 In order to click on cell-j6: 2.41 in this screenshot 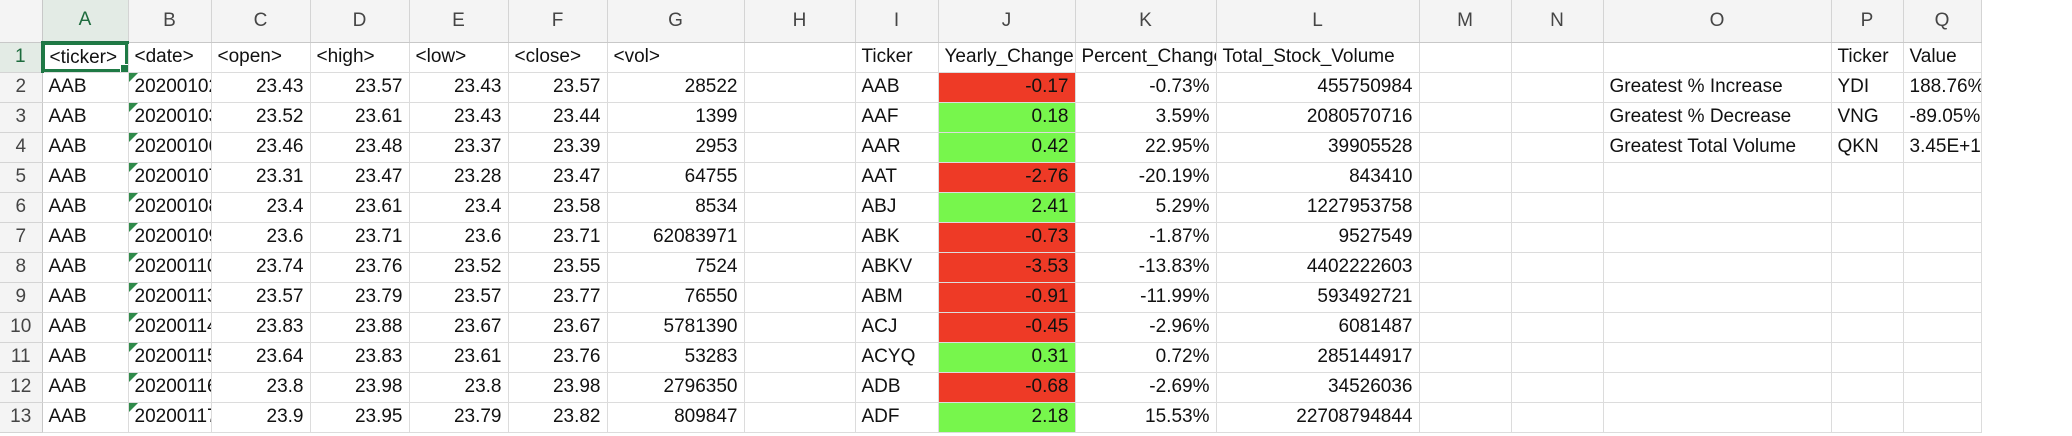, I will do `click(1007, 207)`.